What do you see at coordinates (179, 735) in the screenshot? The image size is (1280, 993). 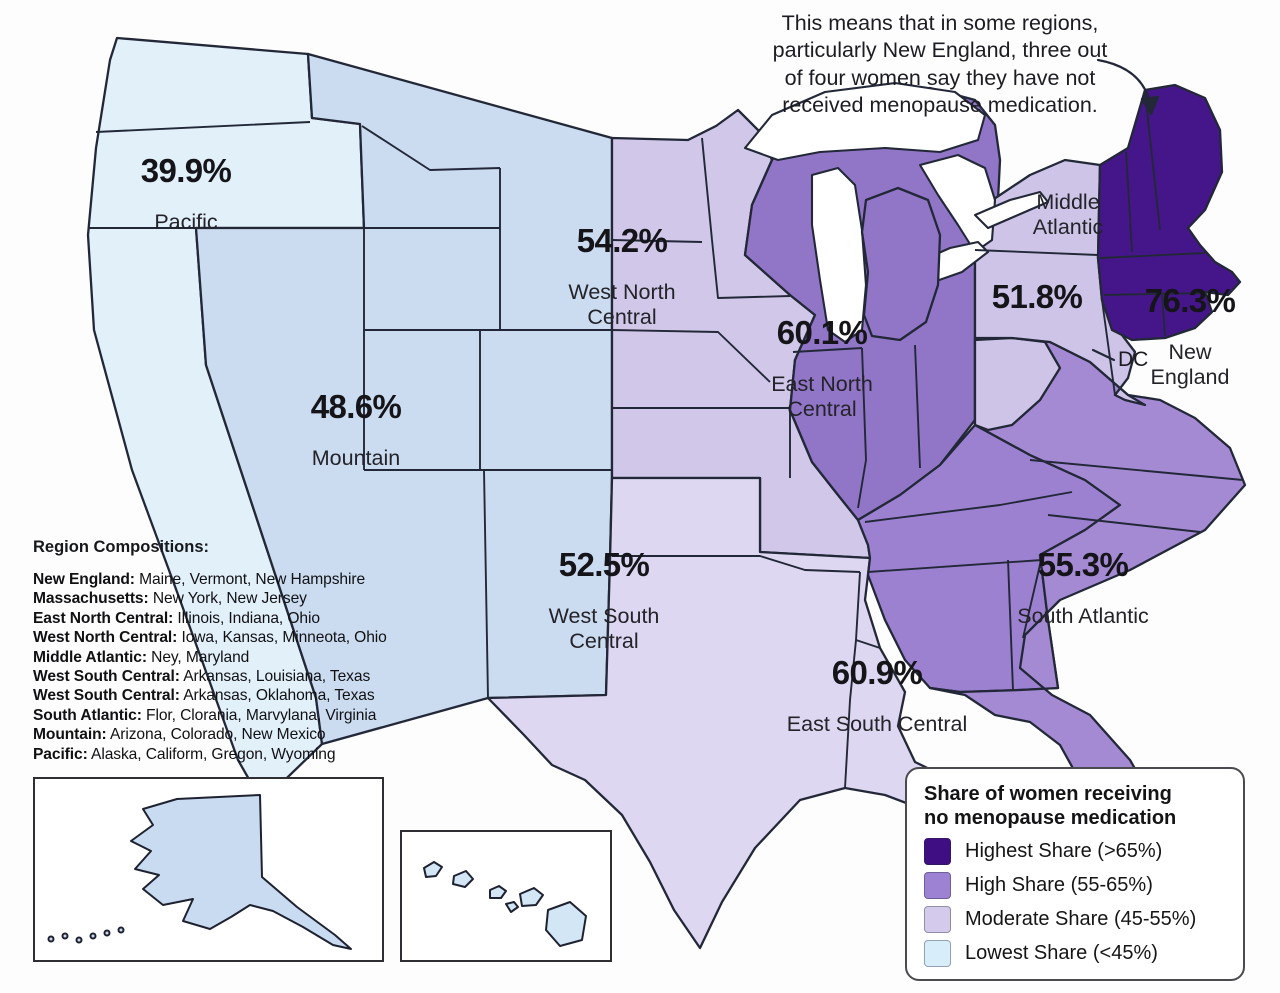 I see `composition-item: Mountain: Arizona, Colorado, New Mexico` at bounding box center [179, 735].